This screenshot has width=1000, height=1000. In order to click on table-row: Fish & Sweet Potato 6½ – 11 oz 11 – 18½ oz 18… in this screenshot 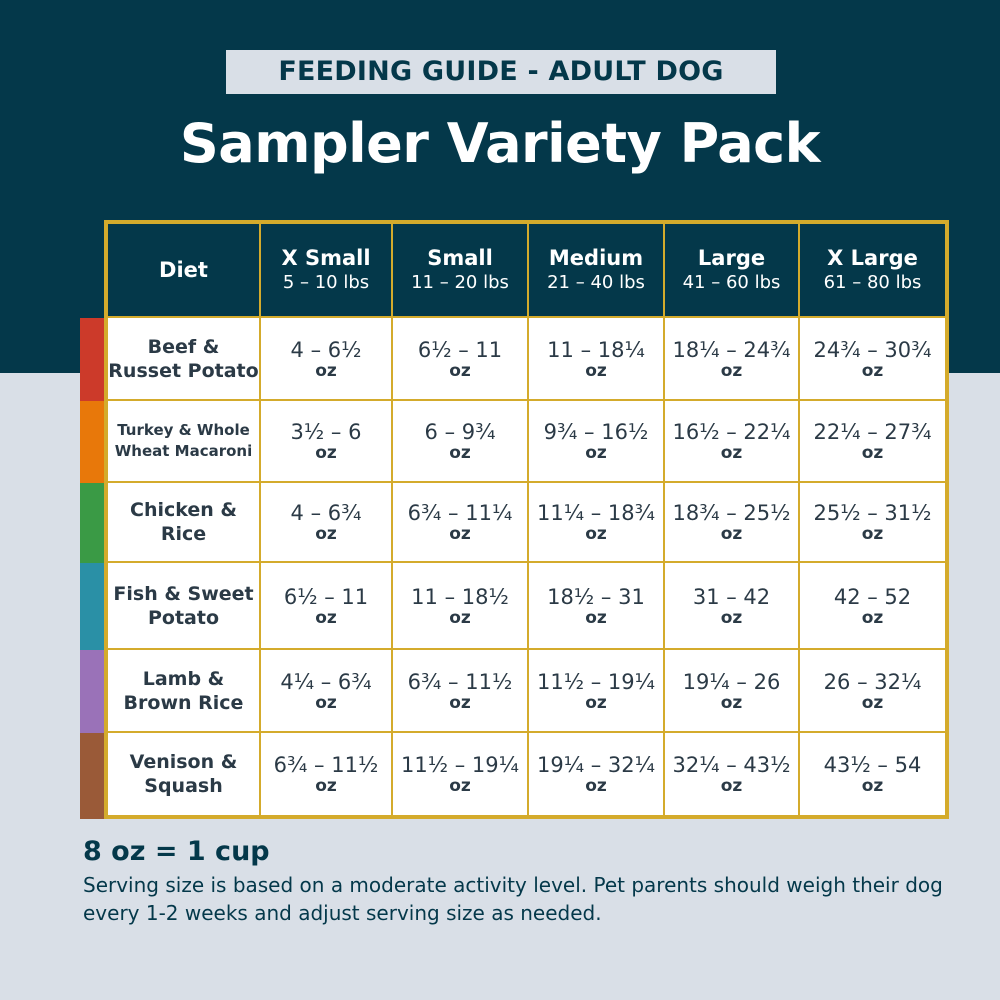, I will do `click(526, 605)`.